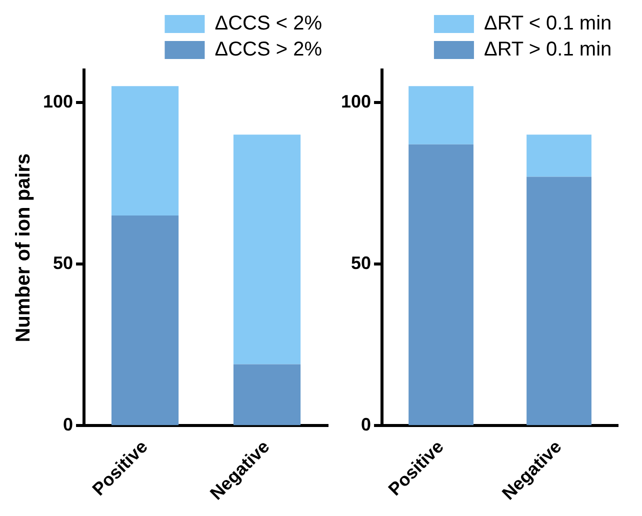 The image size is (642, 516). I want to click on y-axis-title: Number of ion pairs, so click(23, 247).